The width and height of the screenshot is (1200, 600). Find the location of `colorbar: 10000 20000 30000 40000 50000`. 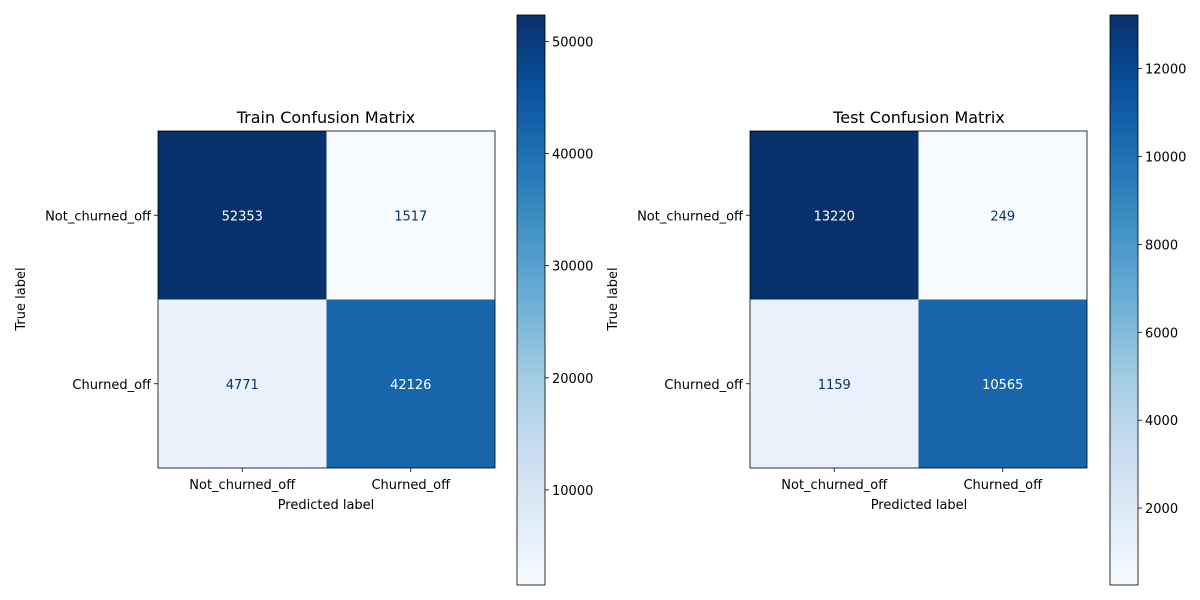

colorbar: 10000 20000 30000 40000 50000 is located at coordinates (554, 300).